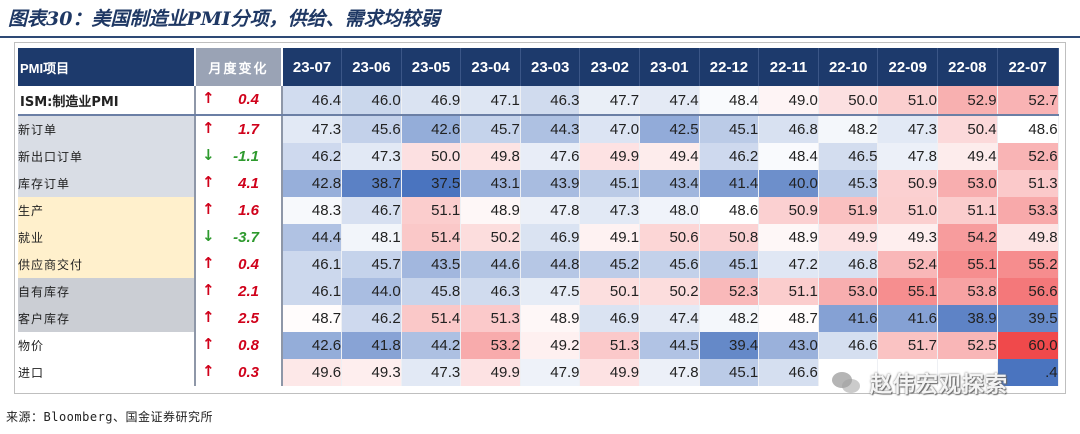  Describe the element at coordinates (669, 183) in the screenshot. I see `value-cell: 43.4` at that location.